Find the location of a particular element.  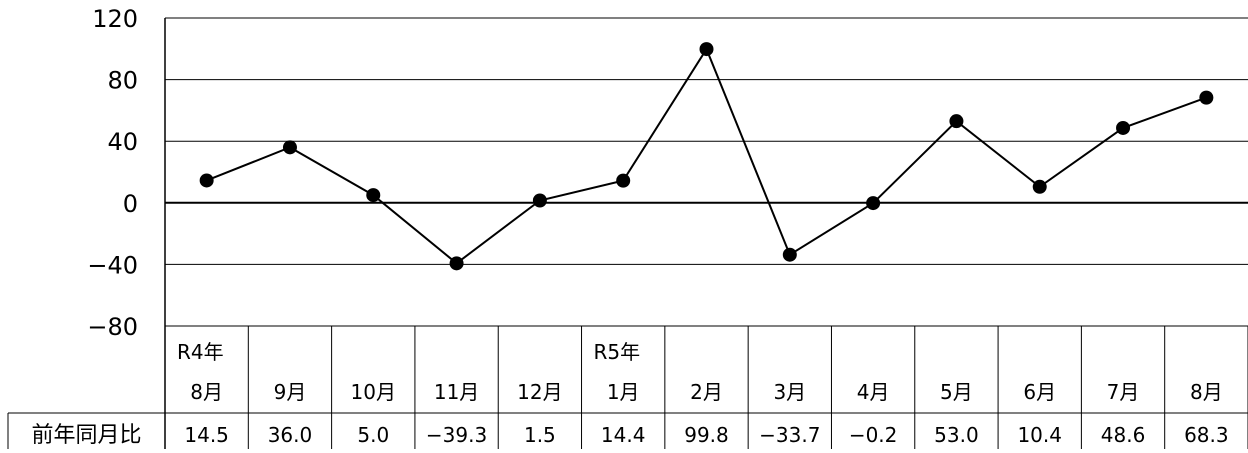

data-table-value: 48.6 is located at coordinates (1123, 435).